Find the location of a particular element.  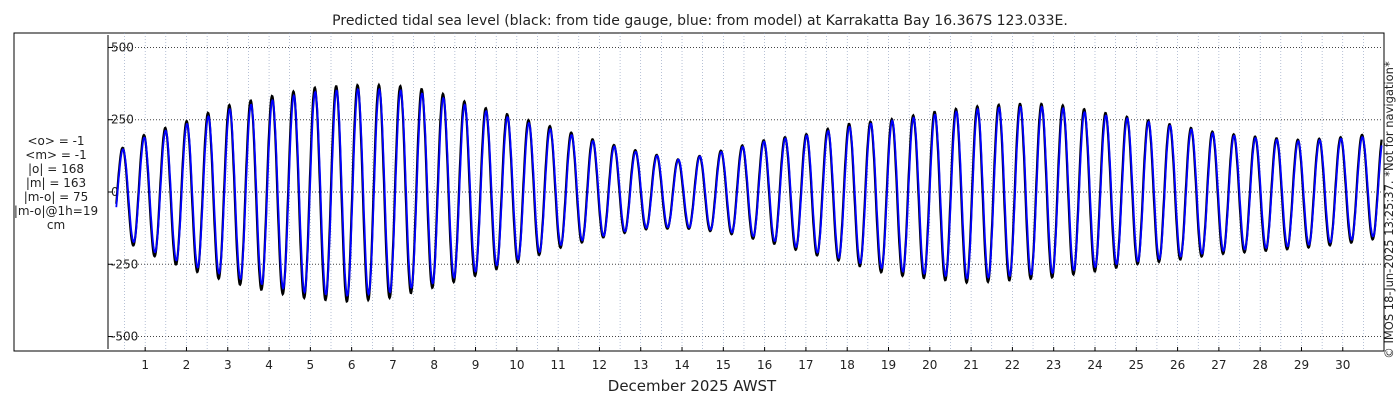

stat-abs-obs: |o| = 168 is located at coordinates (55, 169).